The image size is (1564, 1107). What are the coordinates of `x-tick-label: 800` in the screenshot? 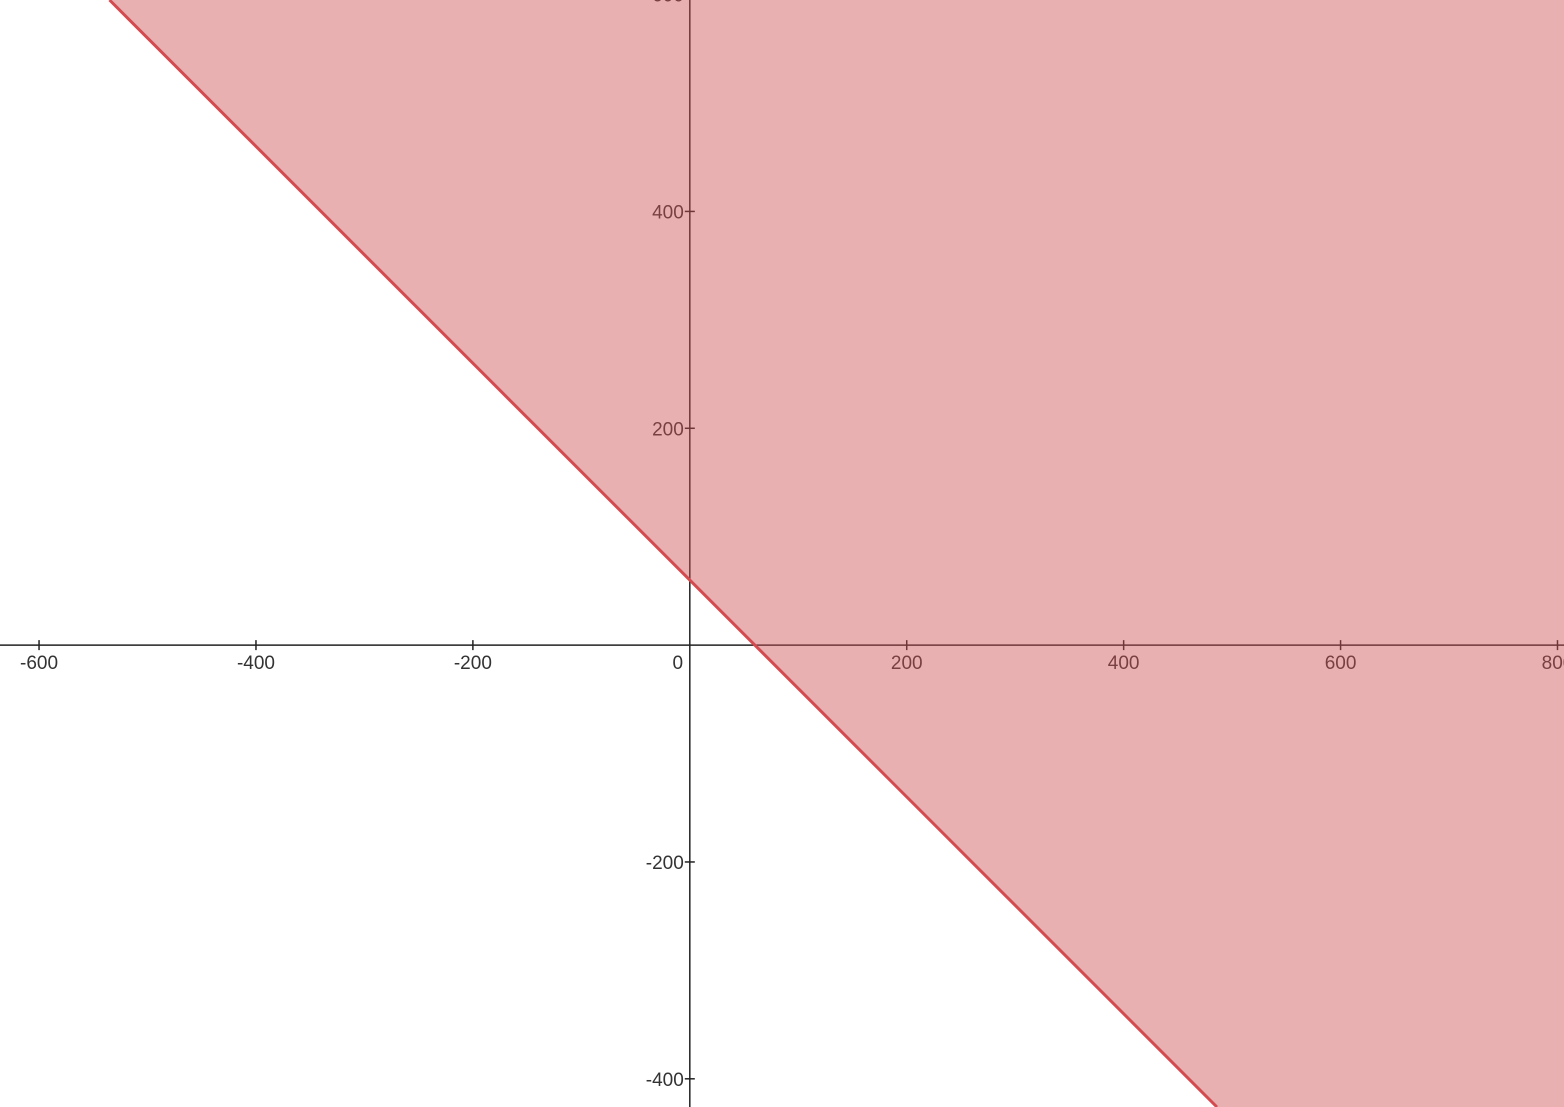 It's located at (1553, 663).